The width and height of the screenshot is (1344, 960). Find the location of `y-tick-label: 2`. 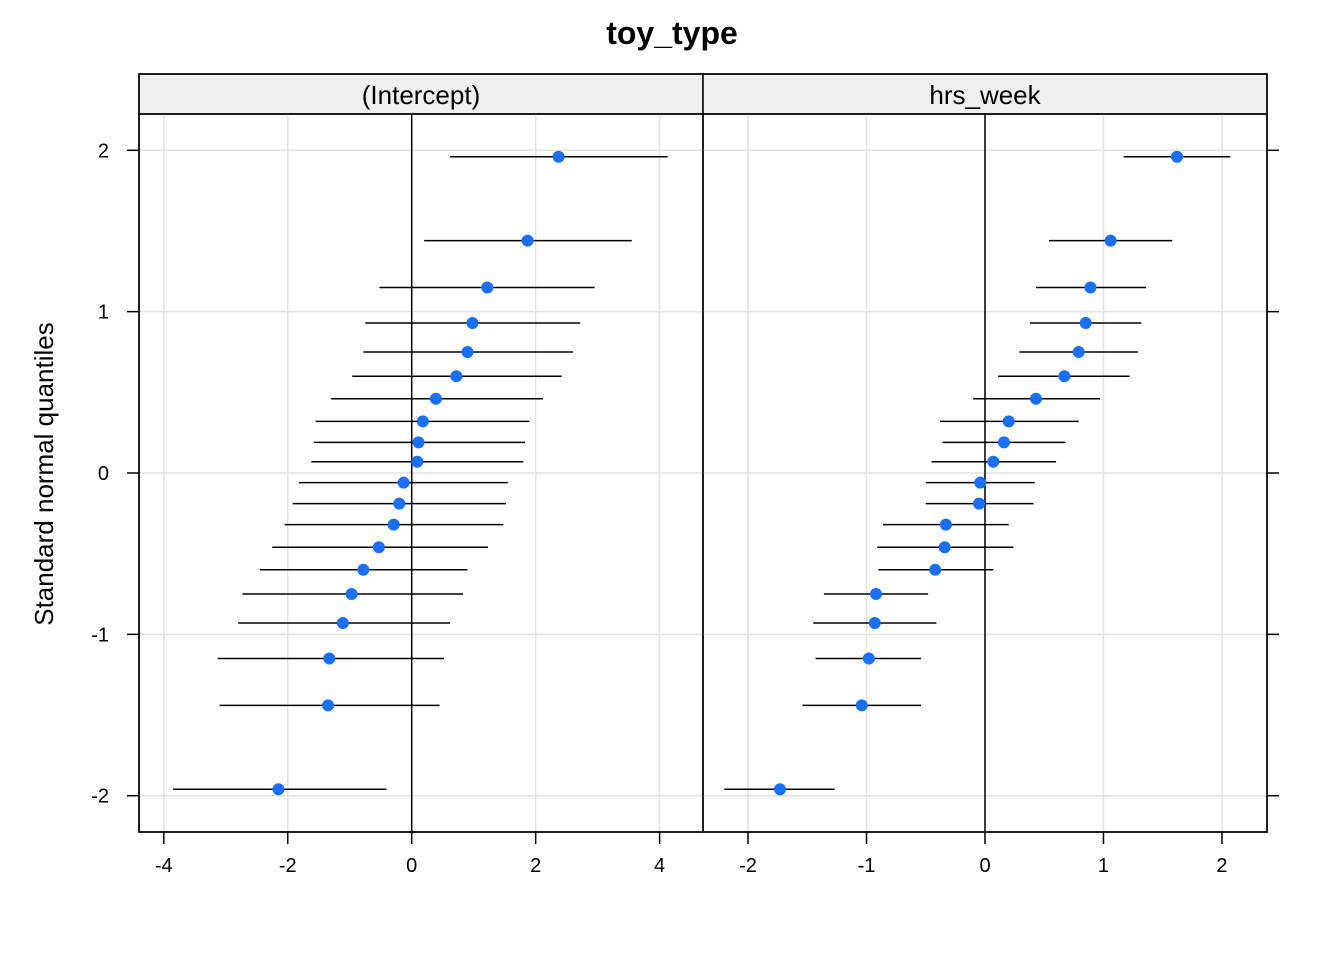

y-tick-label: 2 is located at coordinates (103, 151).